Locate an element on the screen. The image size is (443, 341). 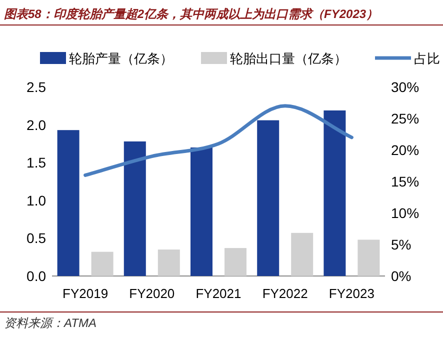
y2-tick-label: 25% is located at coordinates (405, 118).